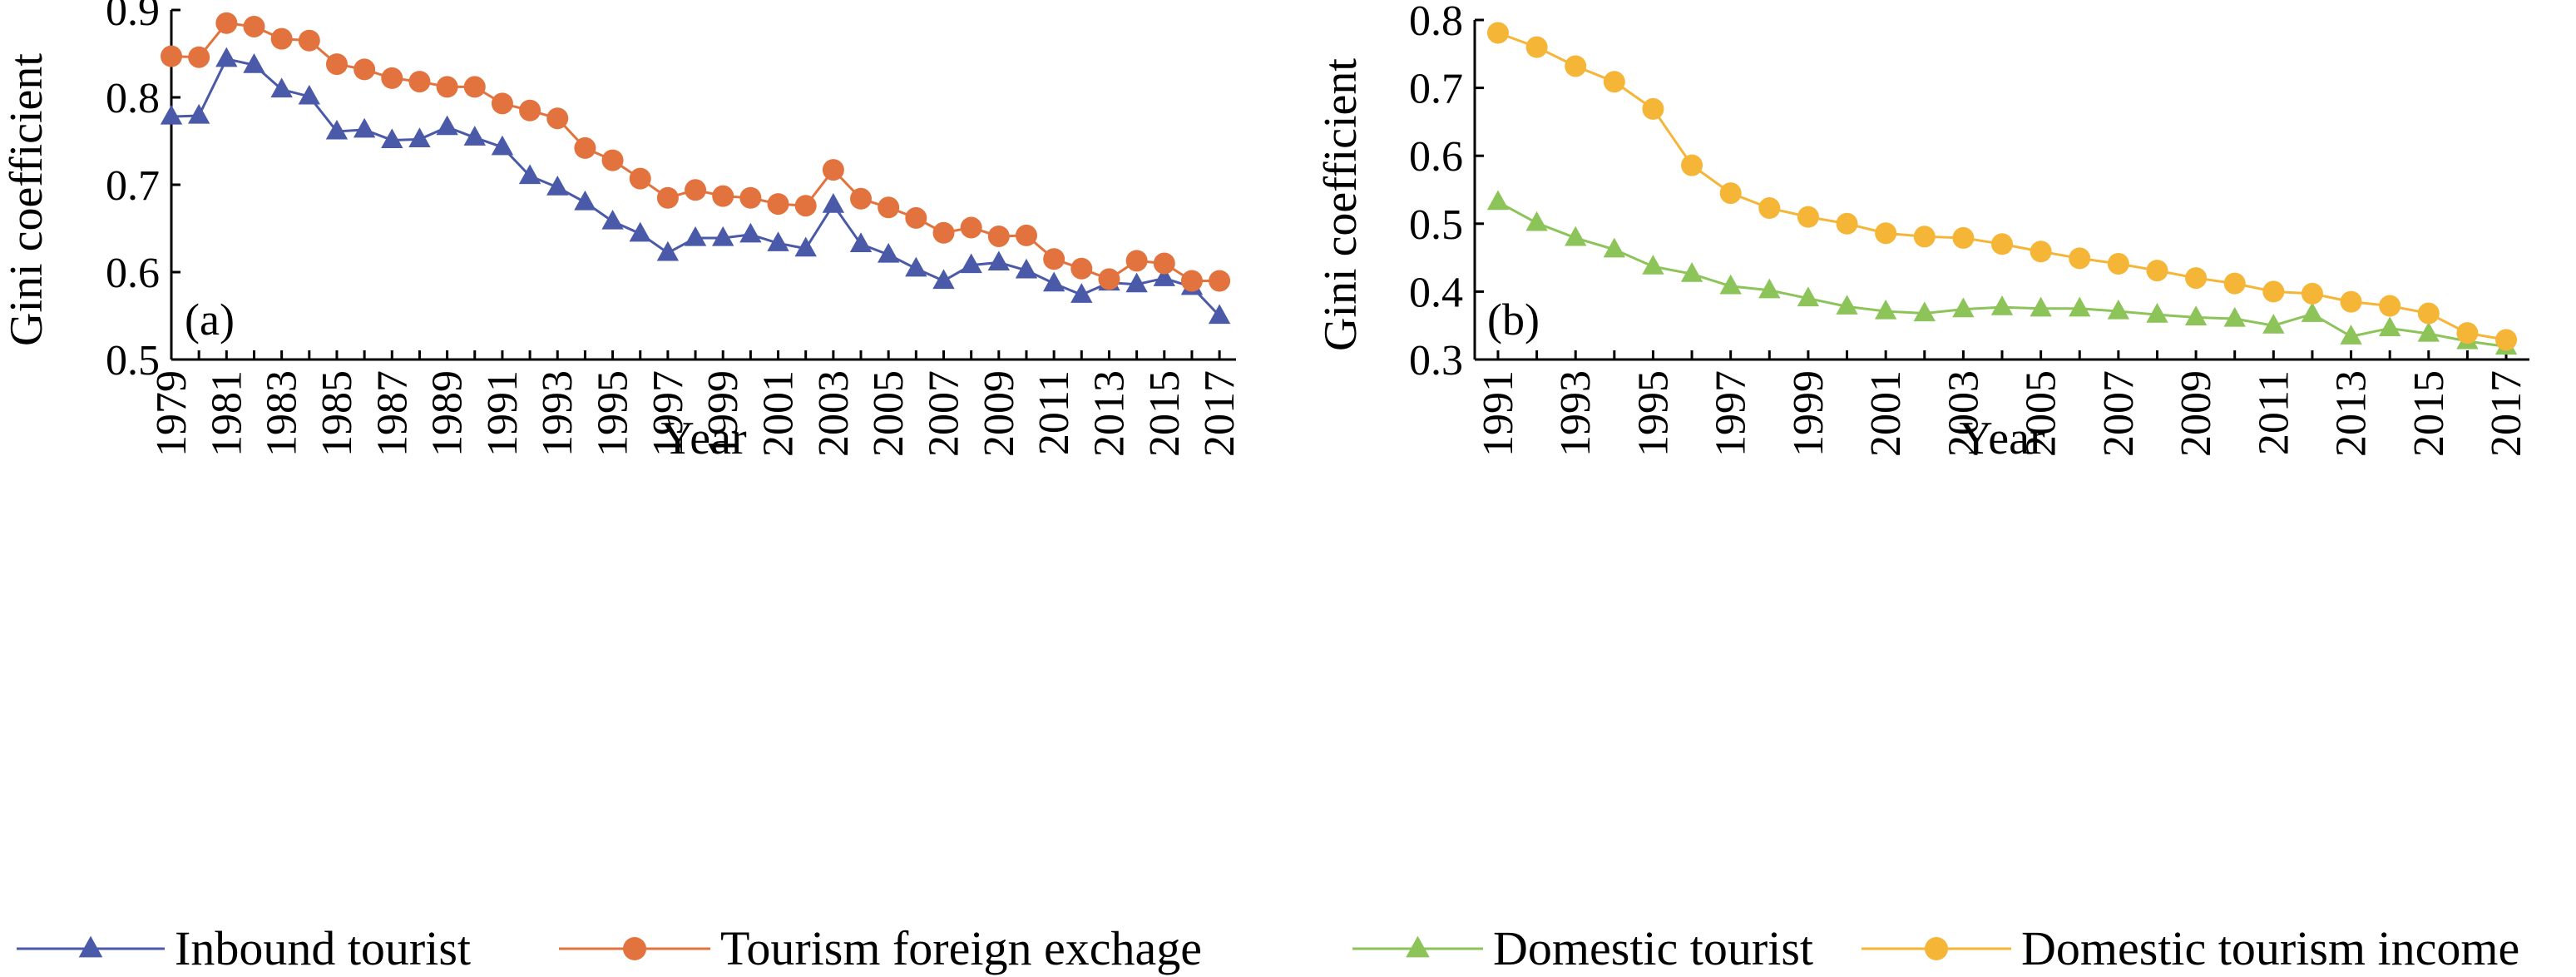  I want to click on x-tick-label: 2009, so click(2196, 413).